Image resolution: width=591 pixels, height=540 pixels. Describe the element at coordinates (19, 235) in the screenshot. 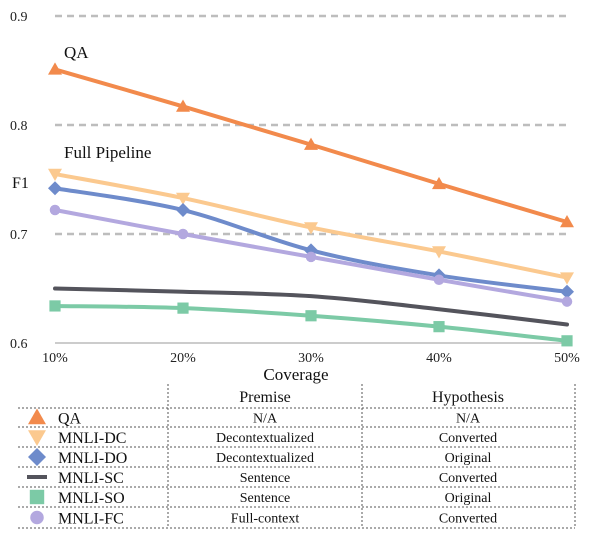

I see `y-tick-label: 0.7` at that location.